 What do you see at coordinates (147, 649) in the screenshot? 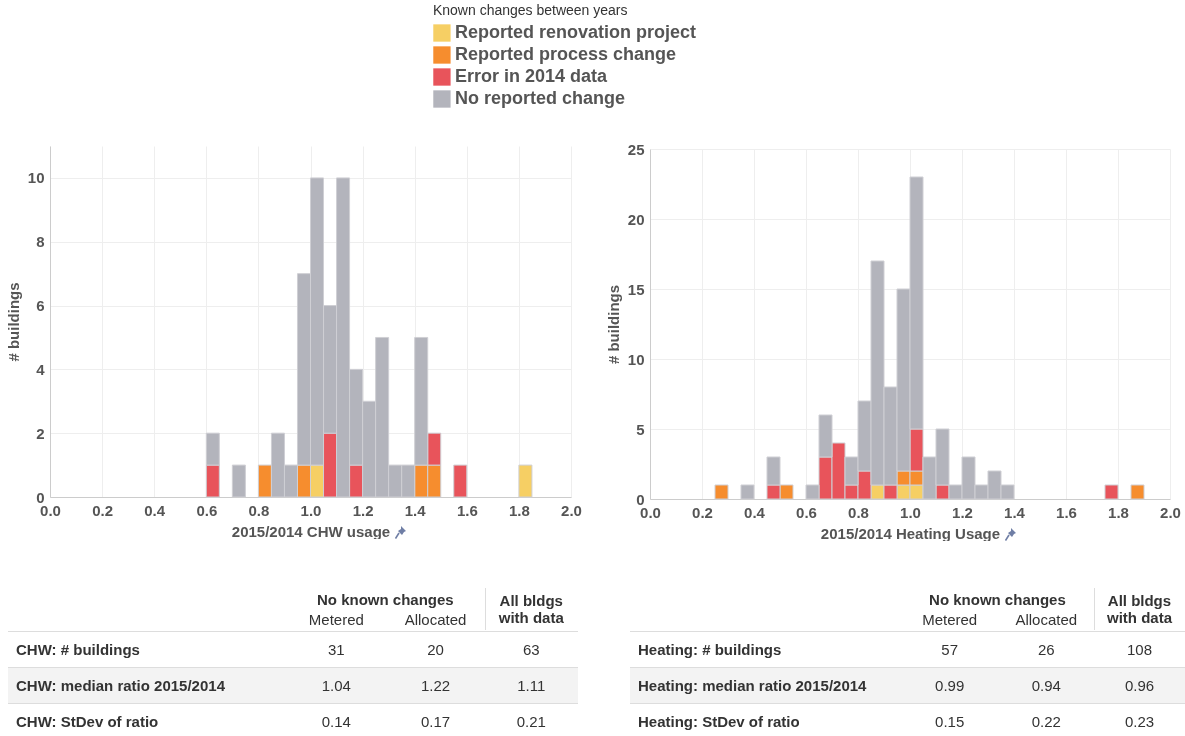
I see `text: CHW: # buildings` at bounding box center [147, 649].